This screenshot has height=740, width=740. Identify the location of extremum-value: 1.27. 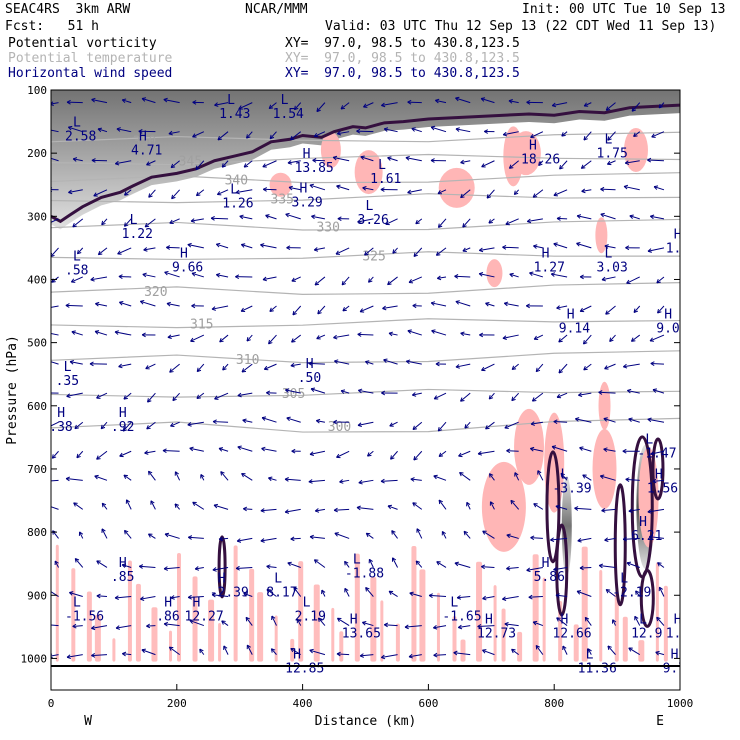
(549, 267).